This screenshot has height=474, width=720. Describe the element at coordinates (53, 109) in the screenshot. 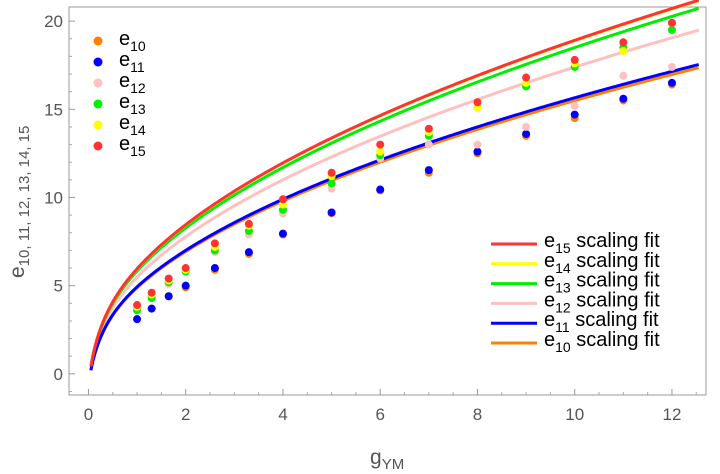

I see `y-tick-label-3: 15` at that location.